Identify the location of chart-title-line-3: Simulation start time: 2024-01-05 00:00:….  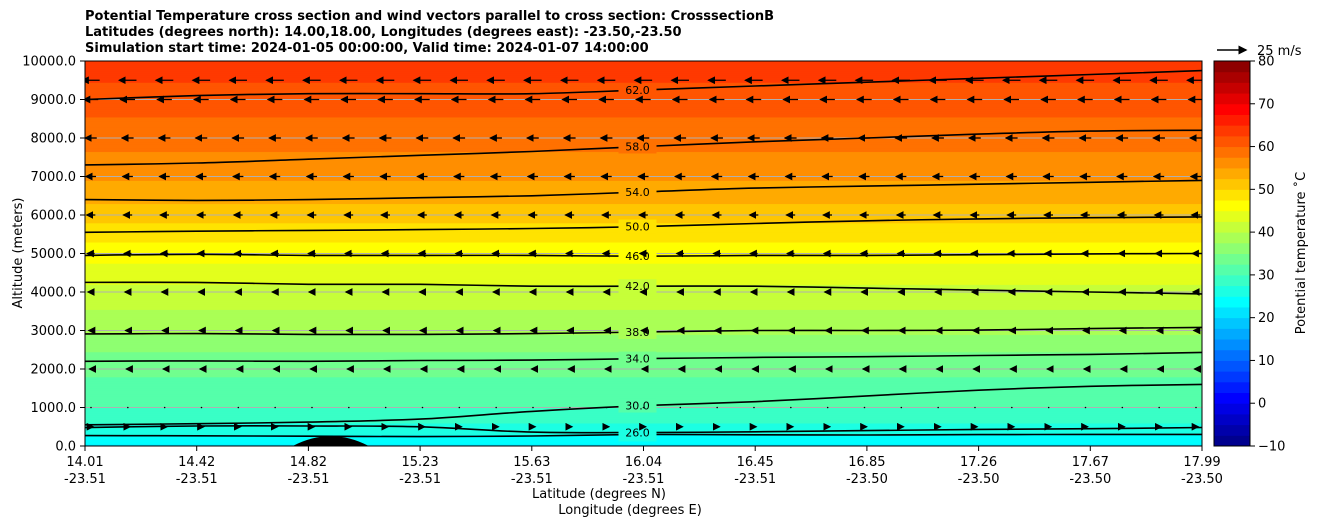
(367, 48).